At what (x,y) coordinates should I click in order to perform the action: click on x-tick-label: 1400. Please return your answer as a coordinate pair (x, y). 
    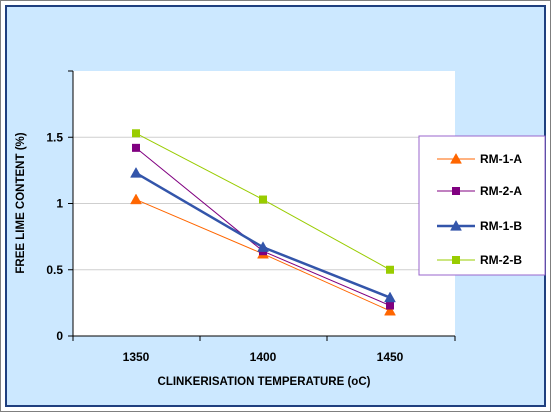
    Looking at the image, I should click on (263, 357).